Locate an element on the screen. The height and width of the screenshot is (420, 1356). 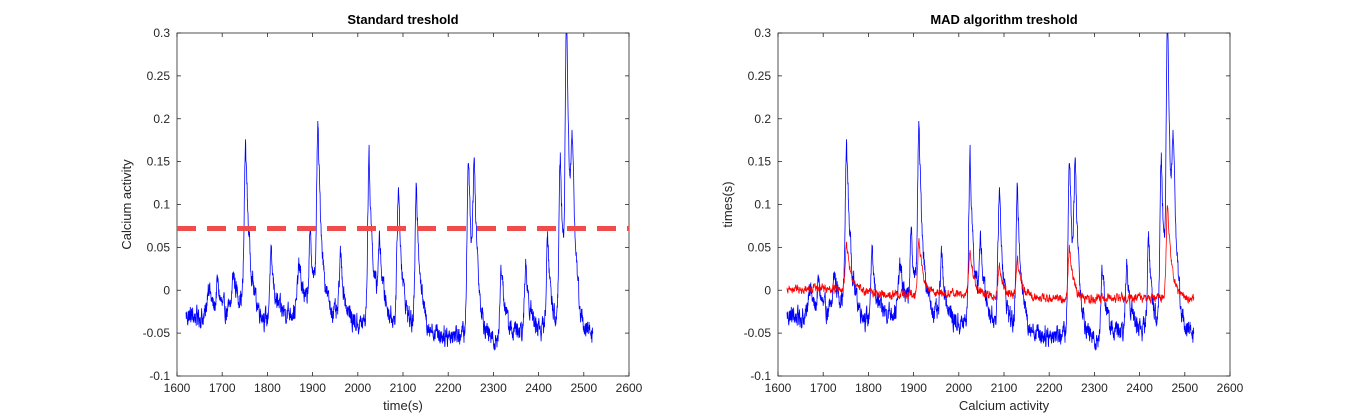
y-axis-label: Calcium activity is located at coordinates (126, 204).